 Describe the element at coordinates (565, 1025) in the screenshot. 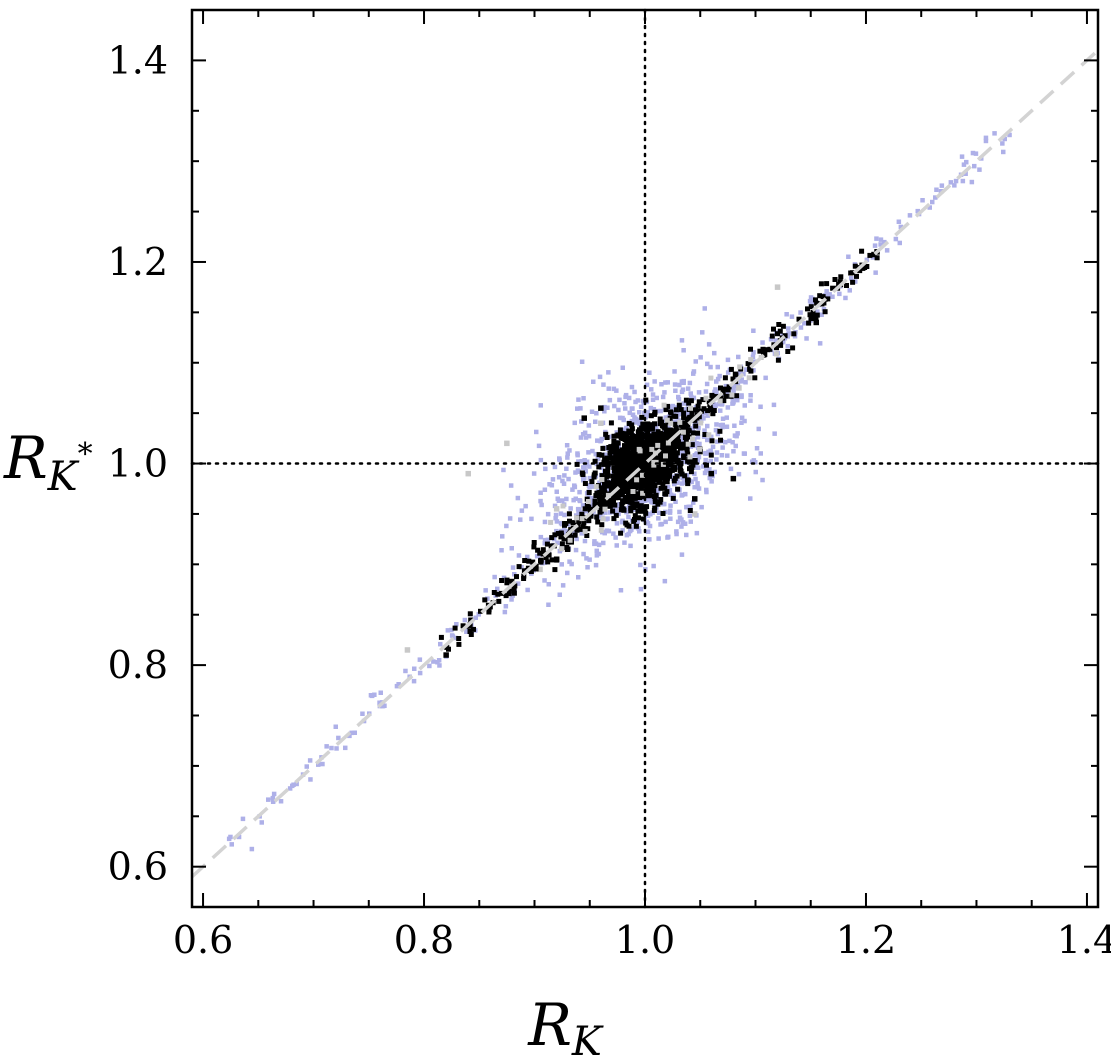

I see `x-axis-label: RK` at that location.